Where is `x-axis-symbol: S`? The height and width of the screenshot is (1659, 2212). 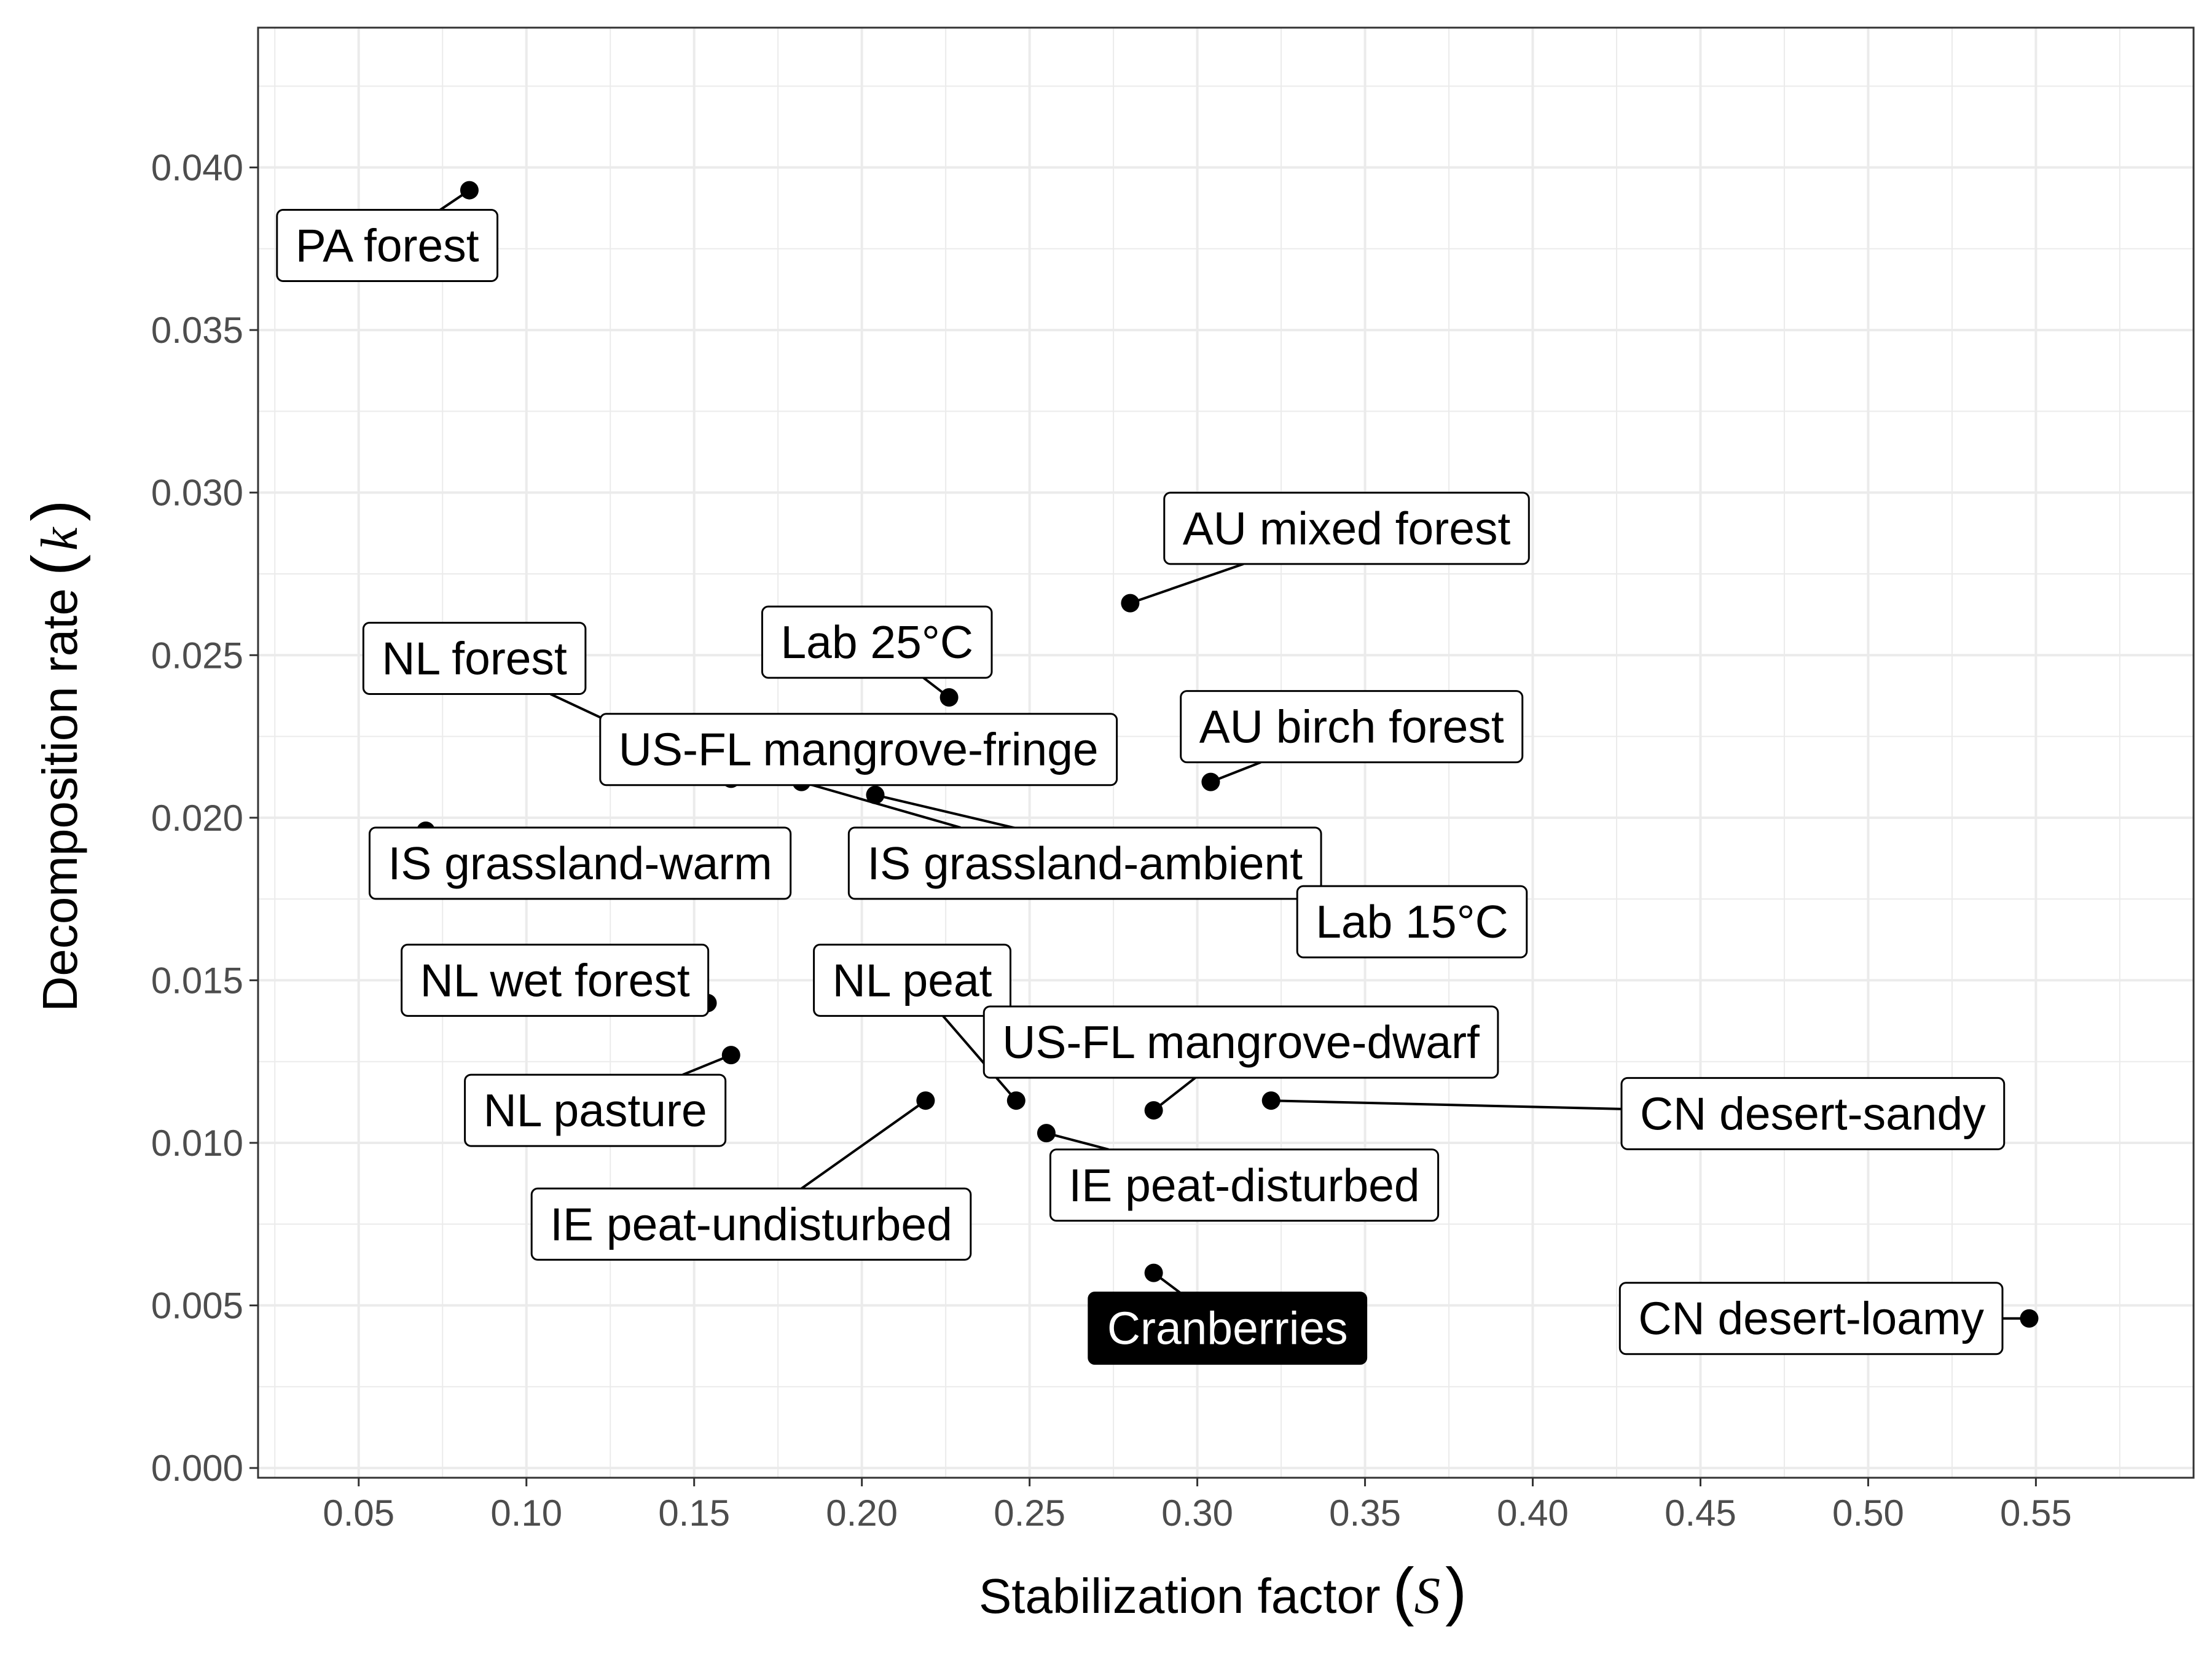
x-axis-symbol: S is located at coordinates (1427, 1596).